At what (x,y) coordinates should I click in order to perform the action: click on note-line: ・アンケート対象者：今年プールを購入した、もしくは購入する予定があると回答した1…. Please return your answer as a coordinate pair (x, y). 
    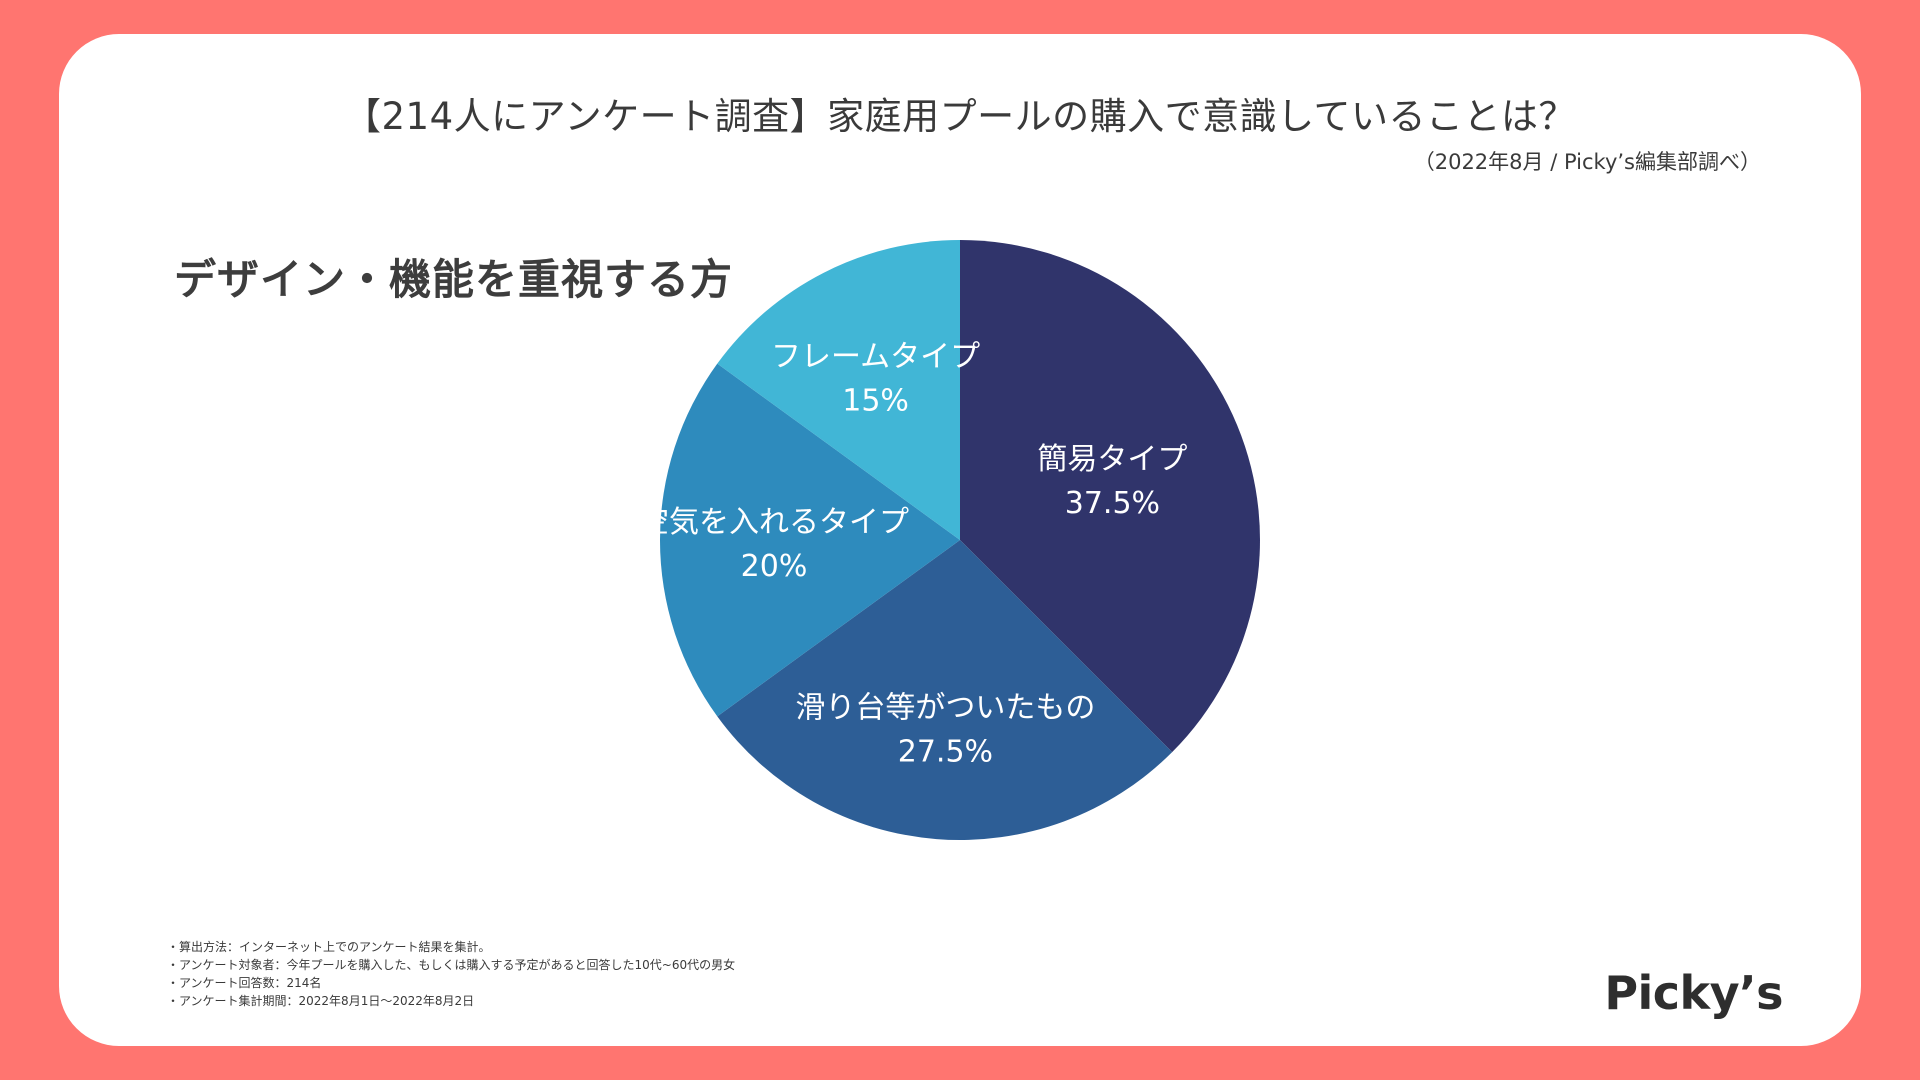
    Looking at the image, I should click on (451, 965).